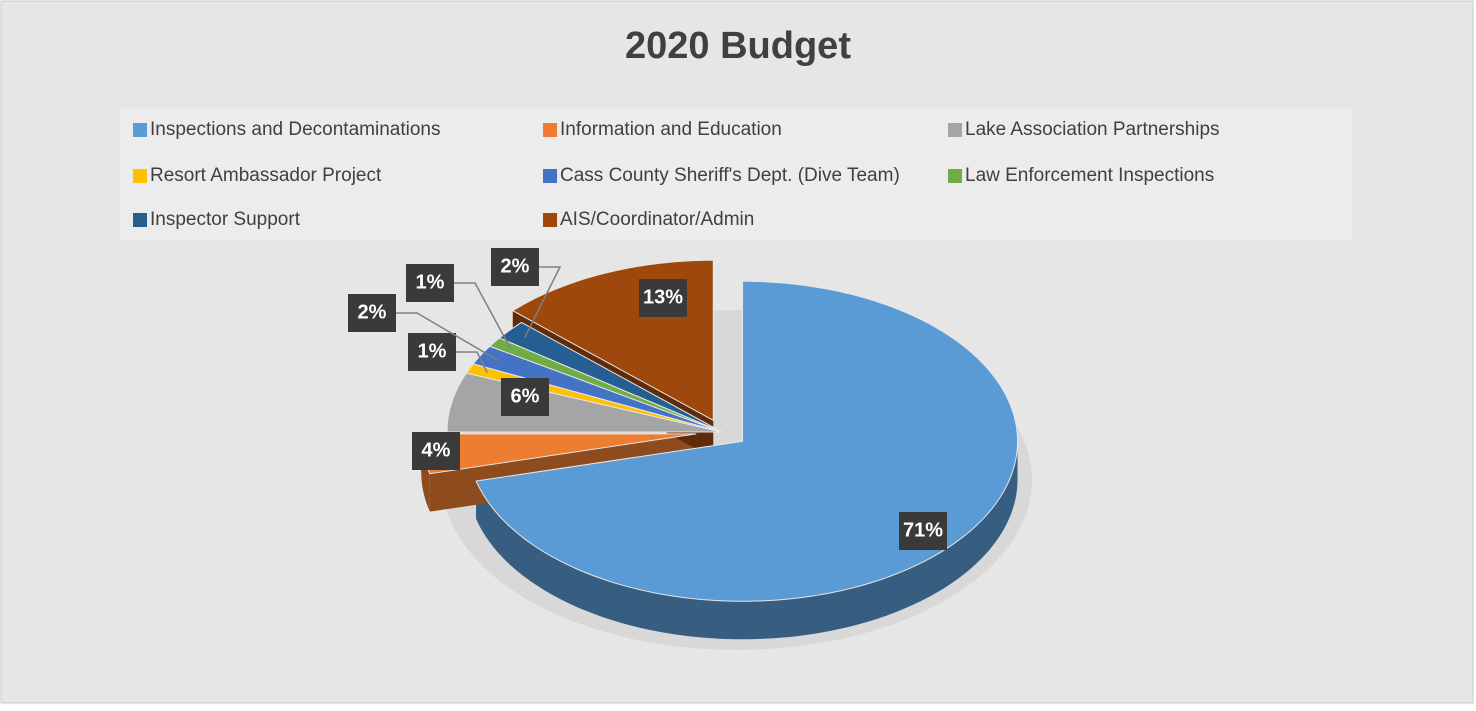  Describe the element at coordinates (738, 46) in the screenshot. I see `chart-title: 2020 Budget` at that location.